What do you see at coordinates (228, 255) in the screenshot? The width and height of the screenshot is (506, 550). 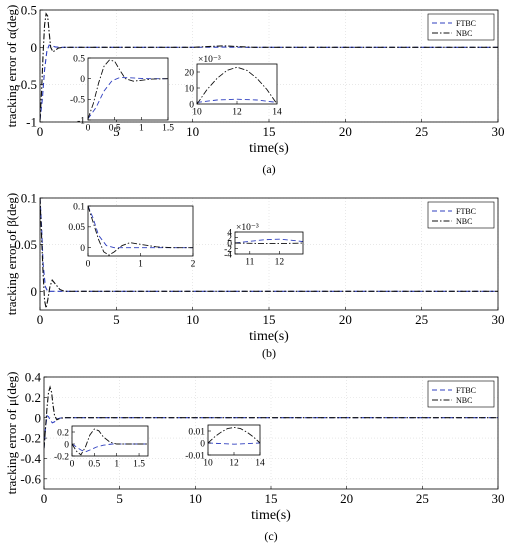 I see `y-tick-label: -4` at bounding box center [228, 255].